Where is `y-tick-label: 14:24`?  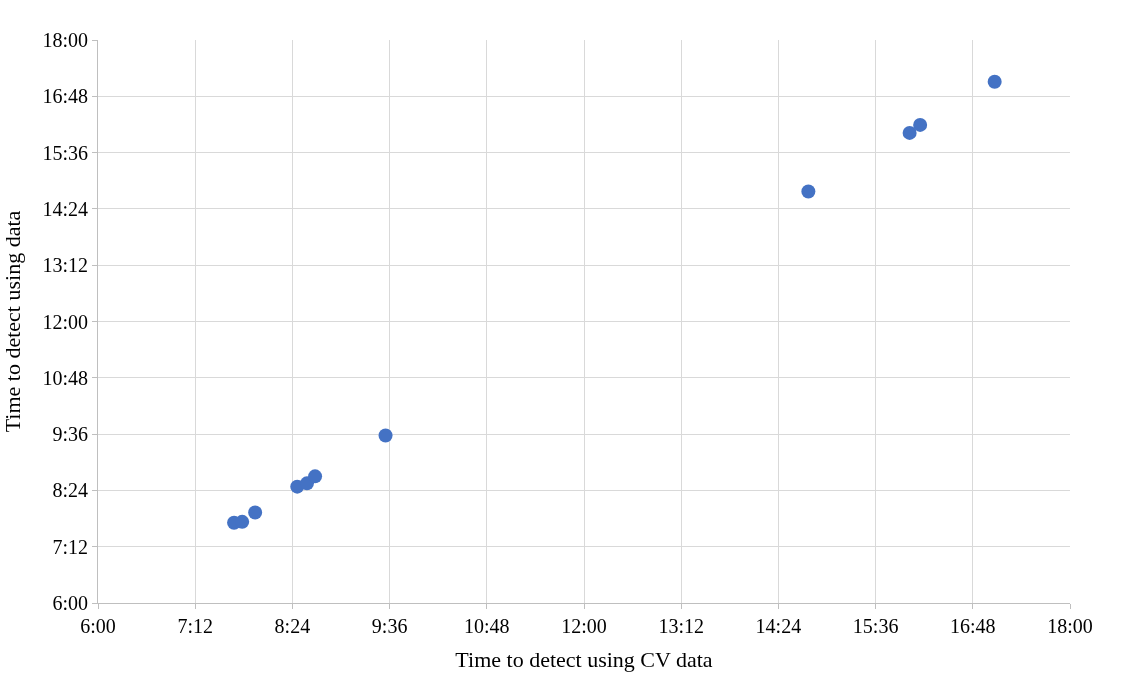 y-tick-label: 14:24 is located at coordinates (65, 208).